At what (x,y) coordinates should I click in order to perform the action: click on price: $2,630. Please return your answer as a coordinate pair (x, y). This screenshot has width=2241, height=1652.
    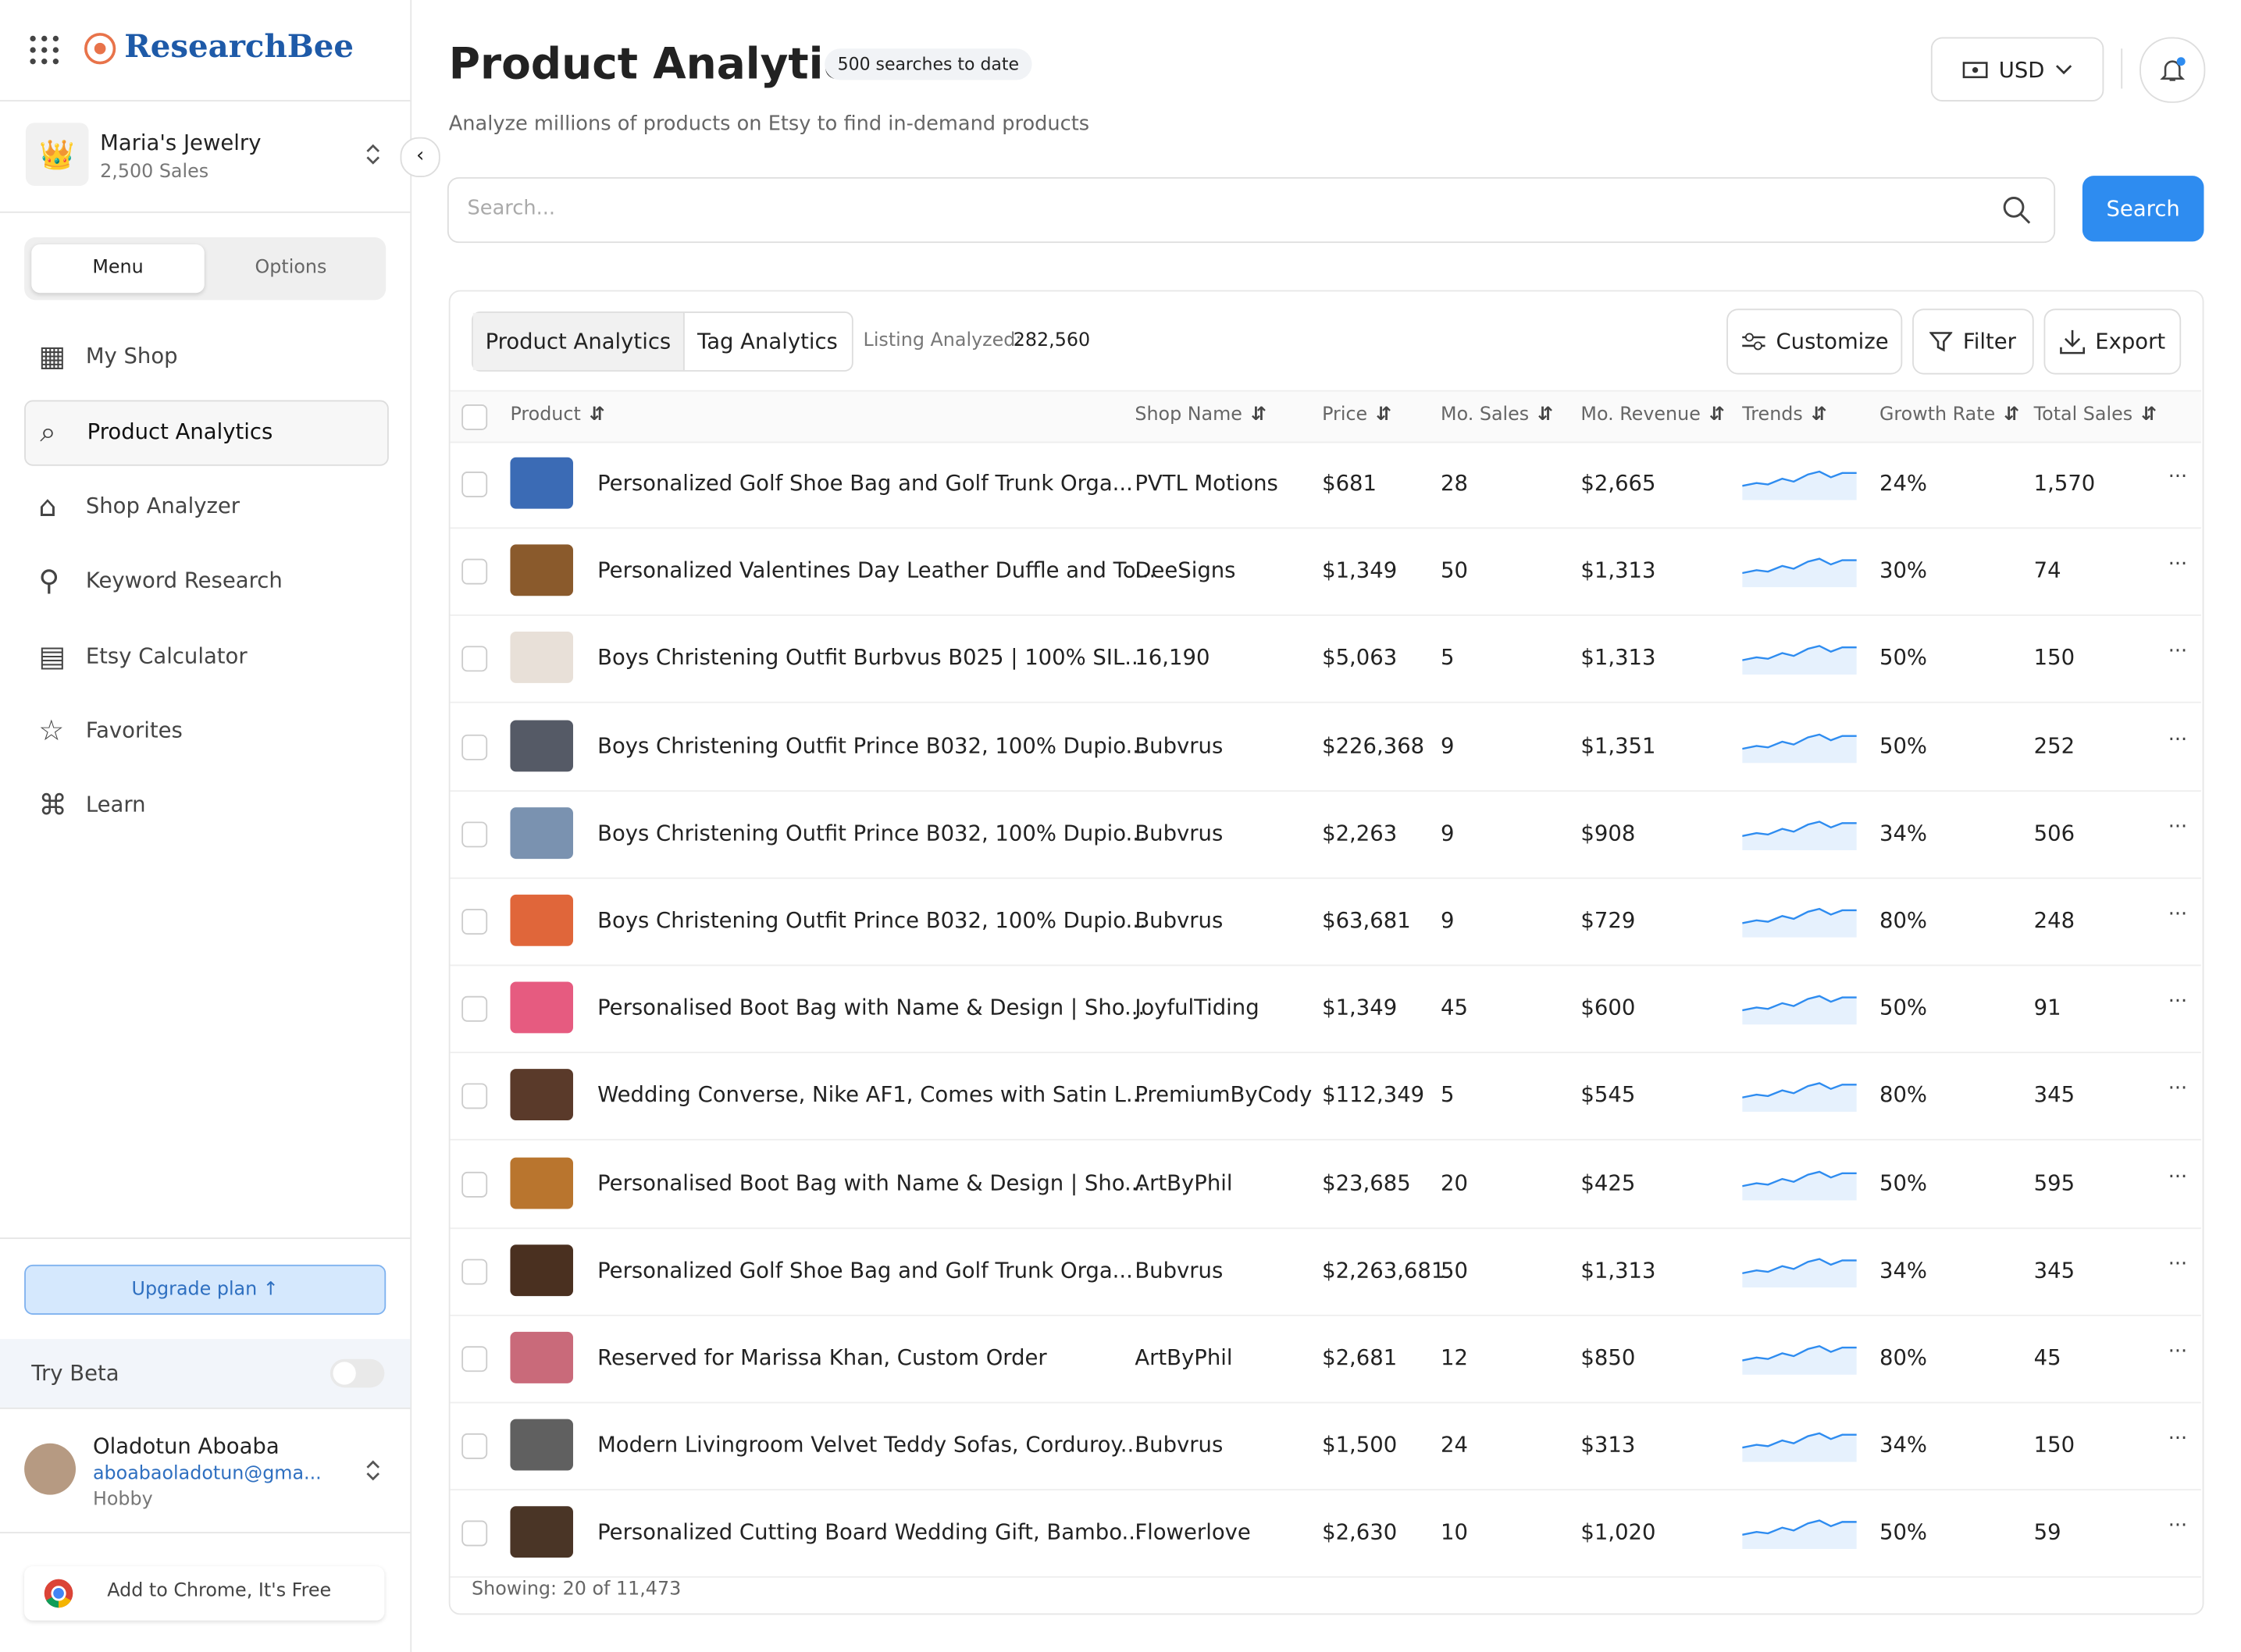
    Looking at the image, I should click on (1360, 1533).